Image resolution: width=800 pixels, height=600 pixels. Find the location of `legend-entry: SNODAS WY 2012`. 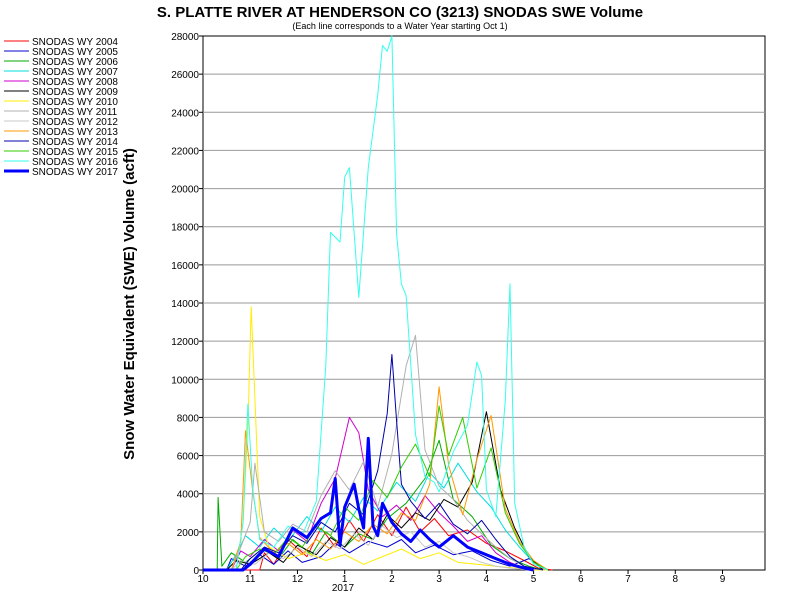

legend-entry: SNODAS WY 2012 is located at coordinates (75, 122).